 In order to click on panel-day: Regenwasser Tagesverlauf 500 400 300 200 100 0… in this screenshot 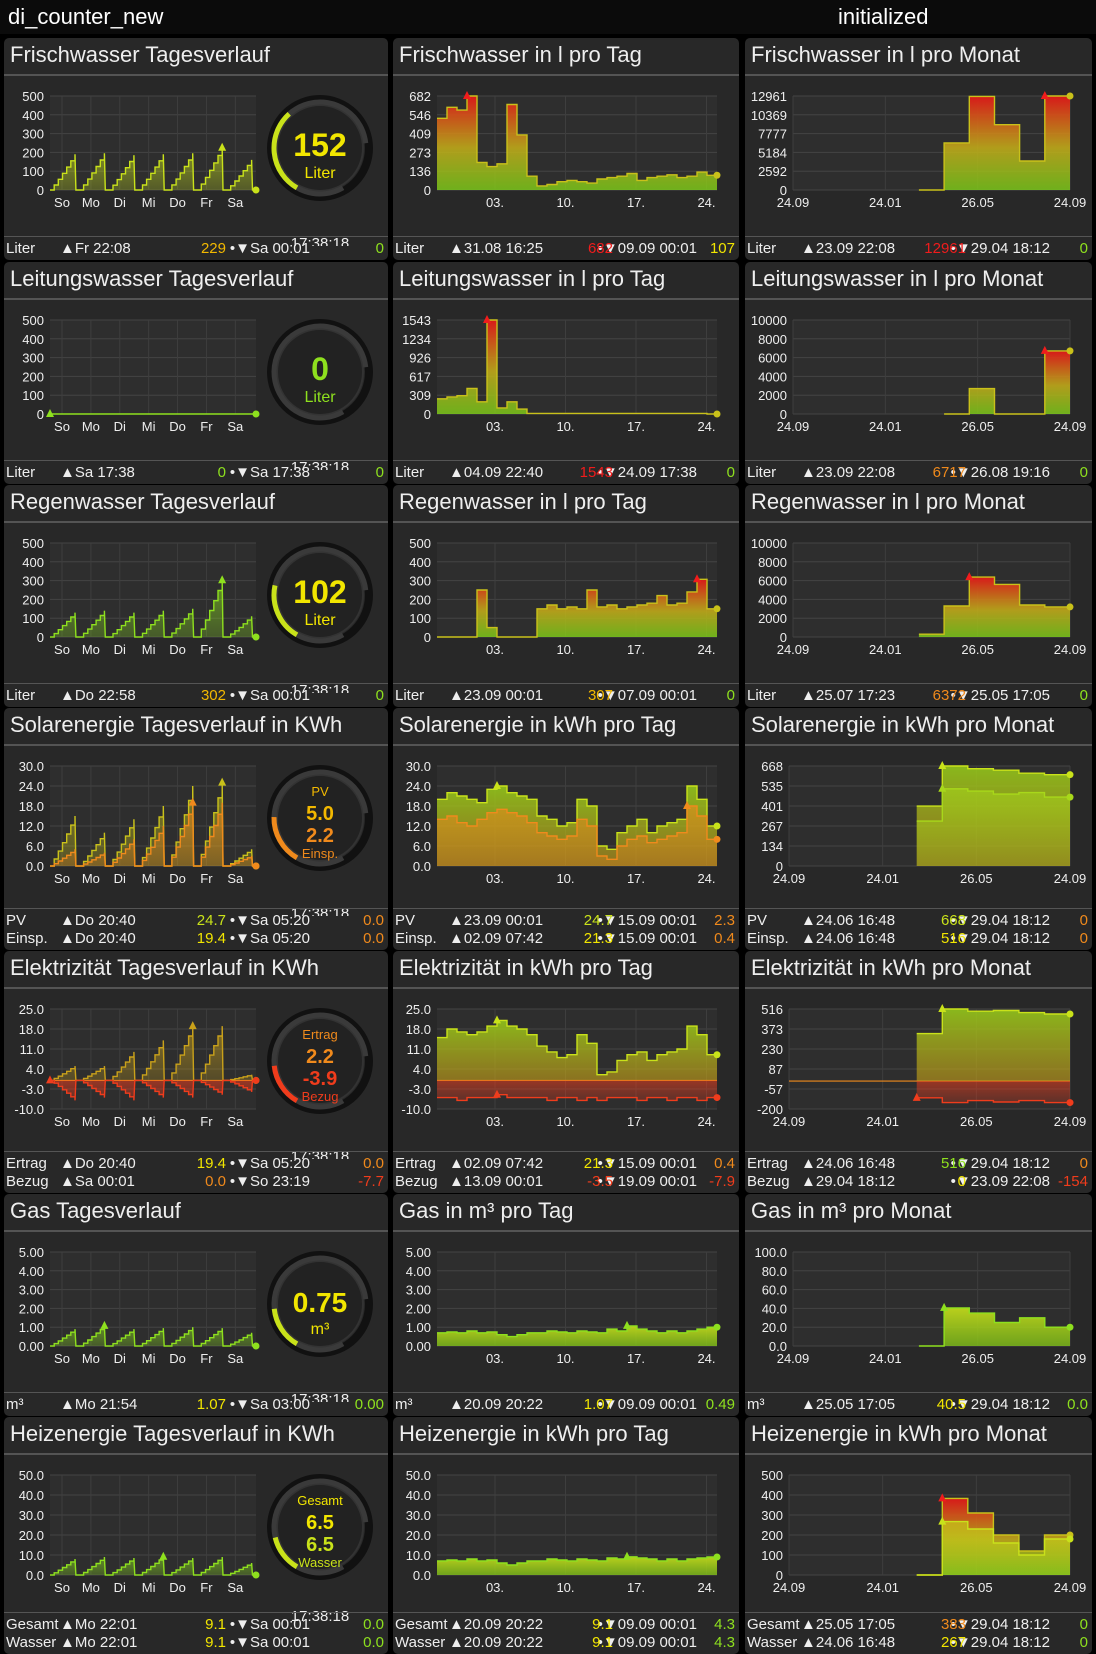, I will do `click(196, 596)`.